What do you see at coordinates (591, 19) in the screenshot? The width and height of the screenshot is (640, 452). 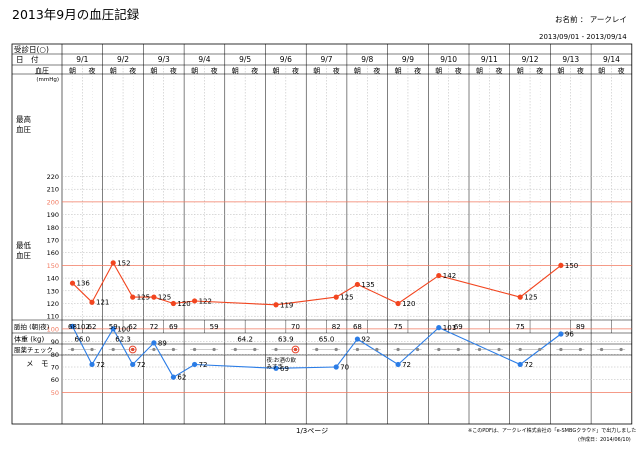 I see `patient-name: お名前 ： アークレイ` at bounding box center [591, 19].